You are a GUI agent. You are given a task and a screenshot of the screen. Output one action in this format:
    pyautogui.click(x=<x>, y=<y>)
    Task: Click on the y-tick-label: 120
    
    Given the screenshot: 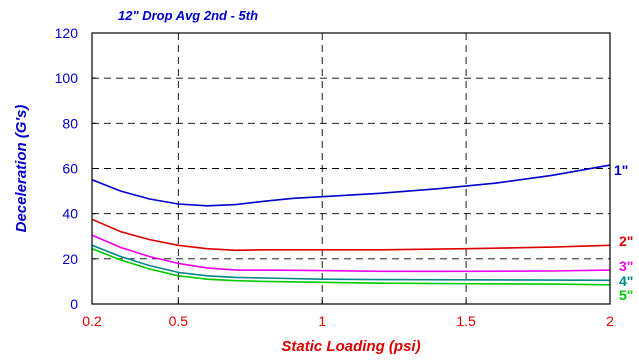 What is the action you would take?
    pyautogui.click(x=67, y=33)
    